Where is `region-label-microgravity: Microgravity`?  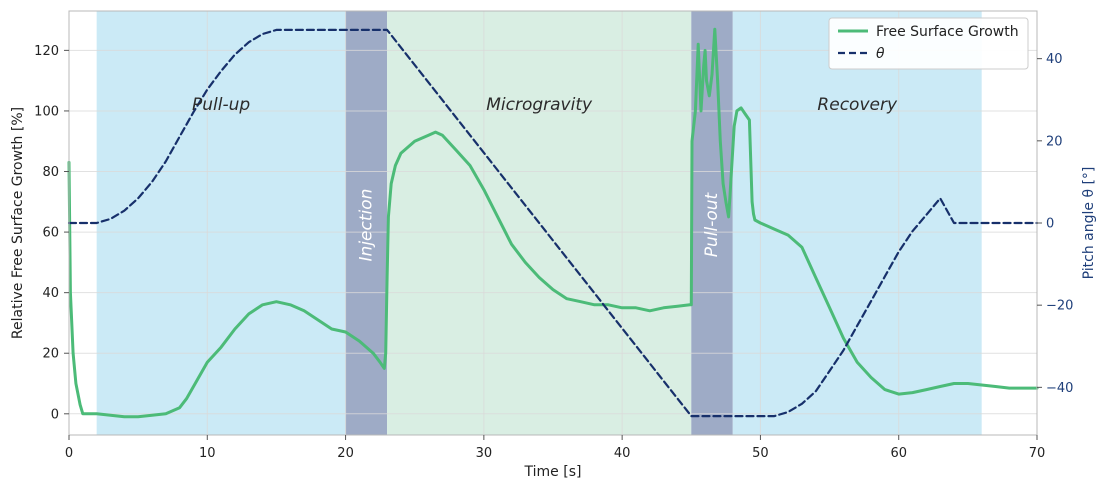 region-label-microgravity: Microgravity is located at coordinates (539, 105).